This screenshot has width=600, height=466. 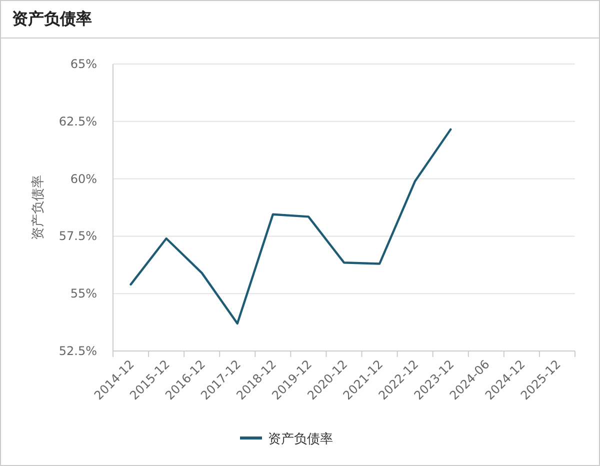 I want to click on y-tick-label: 55%, so click(x=83, y=293).